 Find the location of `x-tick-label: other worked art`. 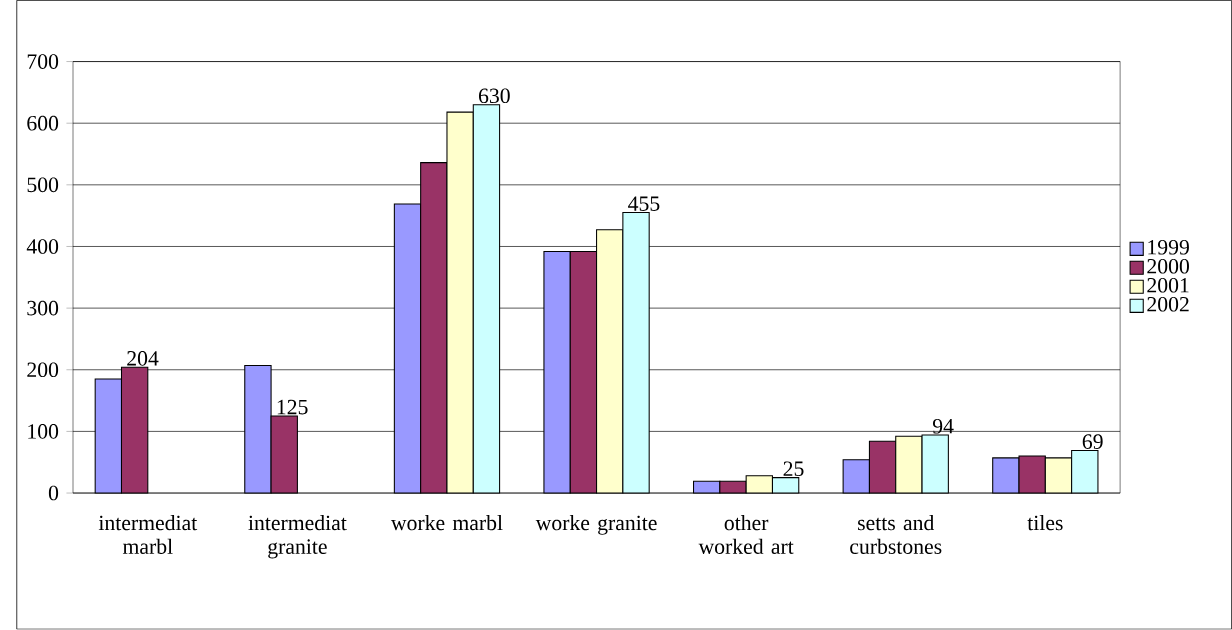

x-tick-label: other worked art is located at coordinates (746, 535).